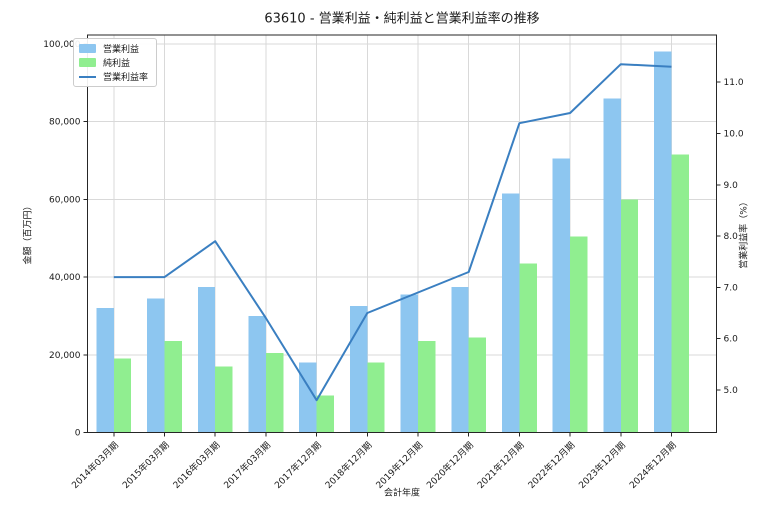 The width and height of the screenshot is (768, 512). What do you see at coordinates (450, 465) in the screenshot?
I see `x-tick-label: 2020年12月期` at bounding box center [450, 465].